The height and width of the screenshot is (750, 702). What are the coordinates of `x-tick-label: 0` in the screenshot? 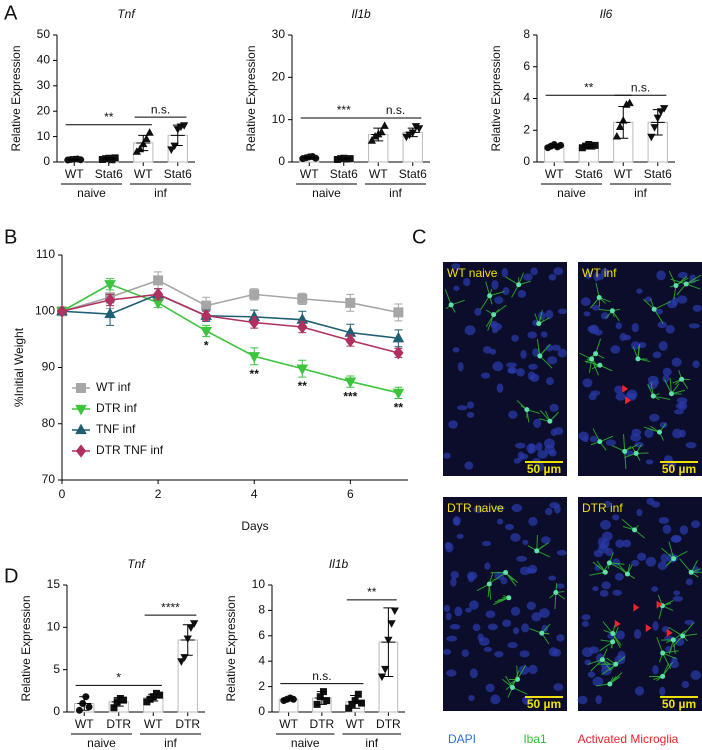 It's located at (62, 494).